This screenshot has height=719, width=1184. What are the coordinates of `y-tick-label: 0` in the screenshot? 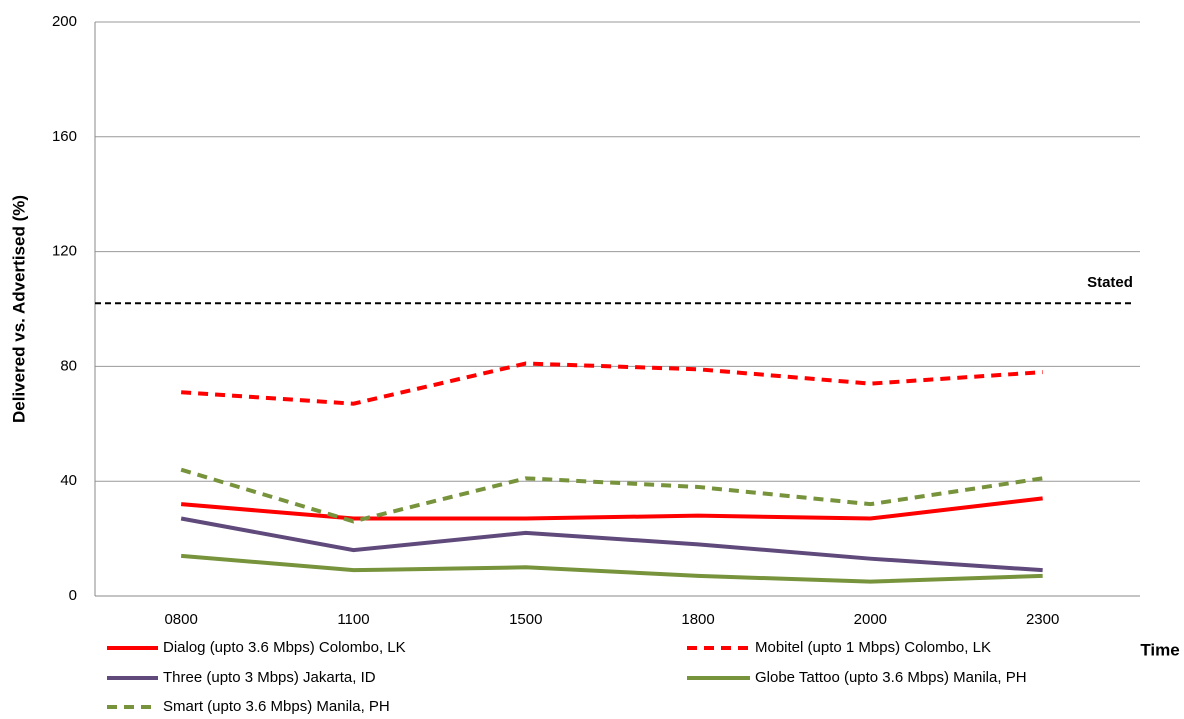 It's located at (73, 595).